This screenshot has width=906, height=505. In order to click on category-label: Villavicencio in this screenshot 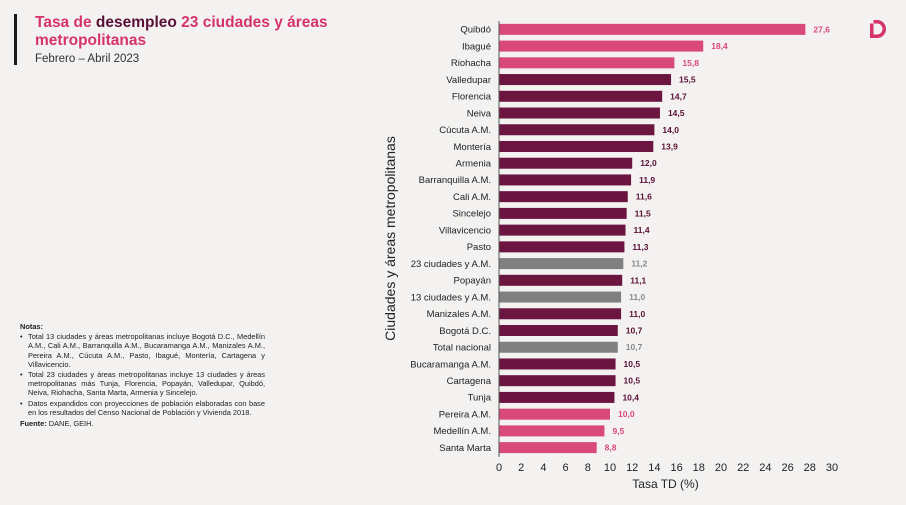, I will do `click(465, 230)`.